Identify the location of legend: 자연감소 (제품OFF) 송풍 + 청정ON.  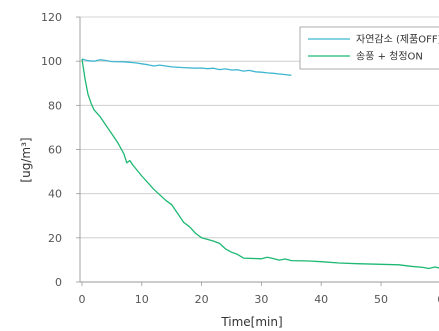
(369, 48).